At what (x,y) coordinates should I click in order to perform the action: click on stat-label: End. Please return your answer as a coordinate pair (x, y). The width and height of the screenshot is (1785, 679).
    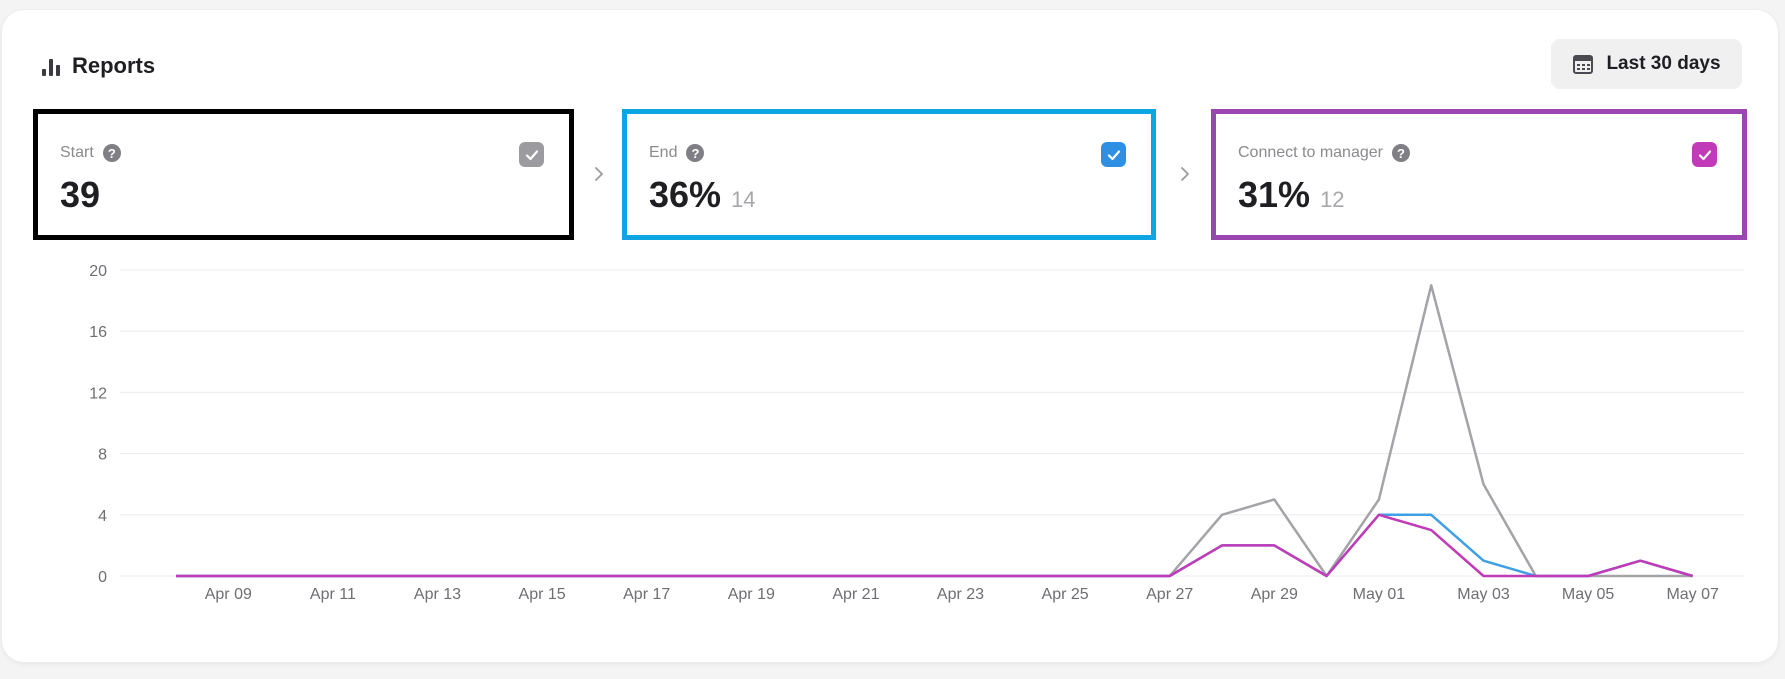
    Looking at the image, I should click on (663, 152).